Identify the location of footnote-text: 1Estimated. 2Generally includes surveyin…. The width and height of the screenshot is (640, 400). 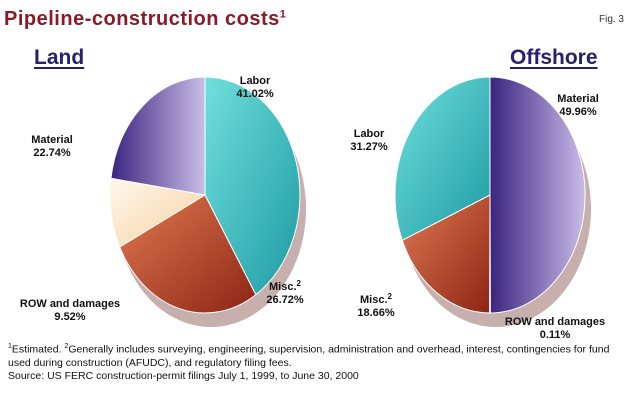
(309, 356).